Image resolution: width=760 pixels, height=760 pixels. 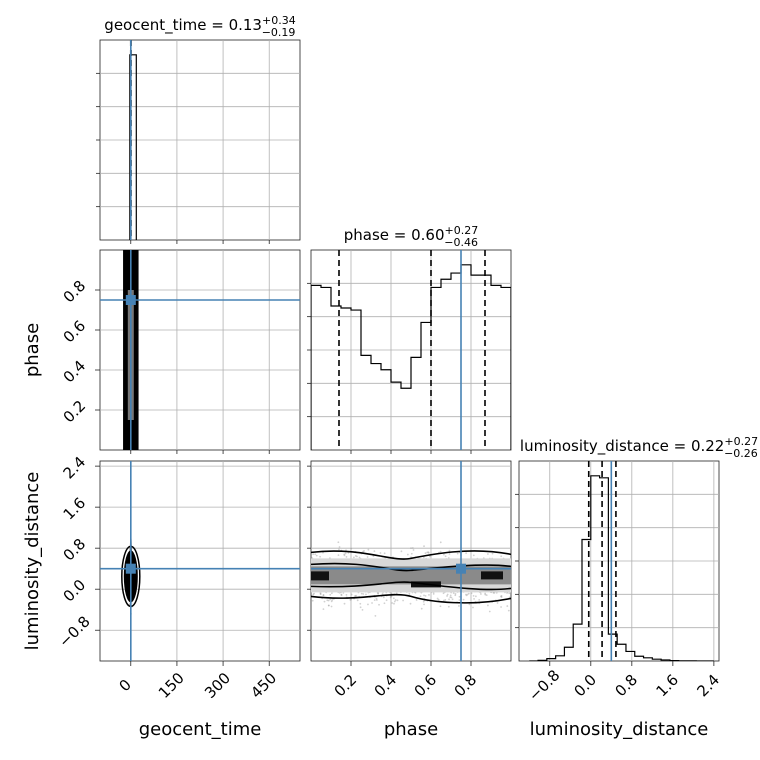 I want to click on x-tick-label-geocent_time: 450, so click(x=263, y=685).